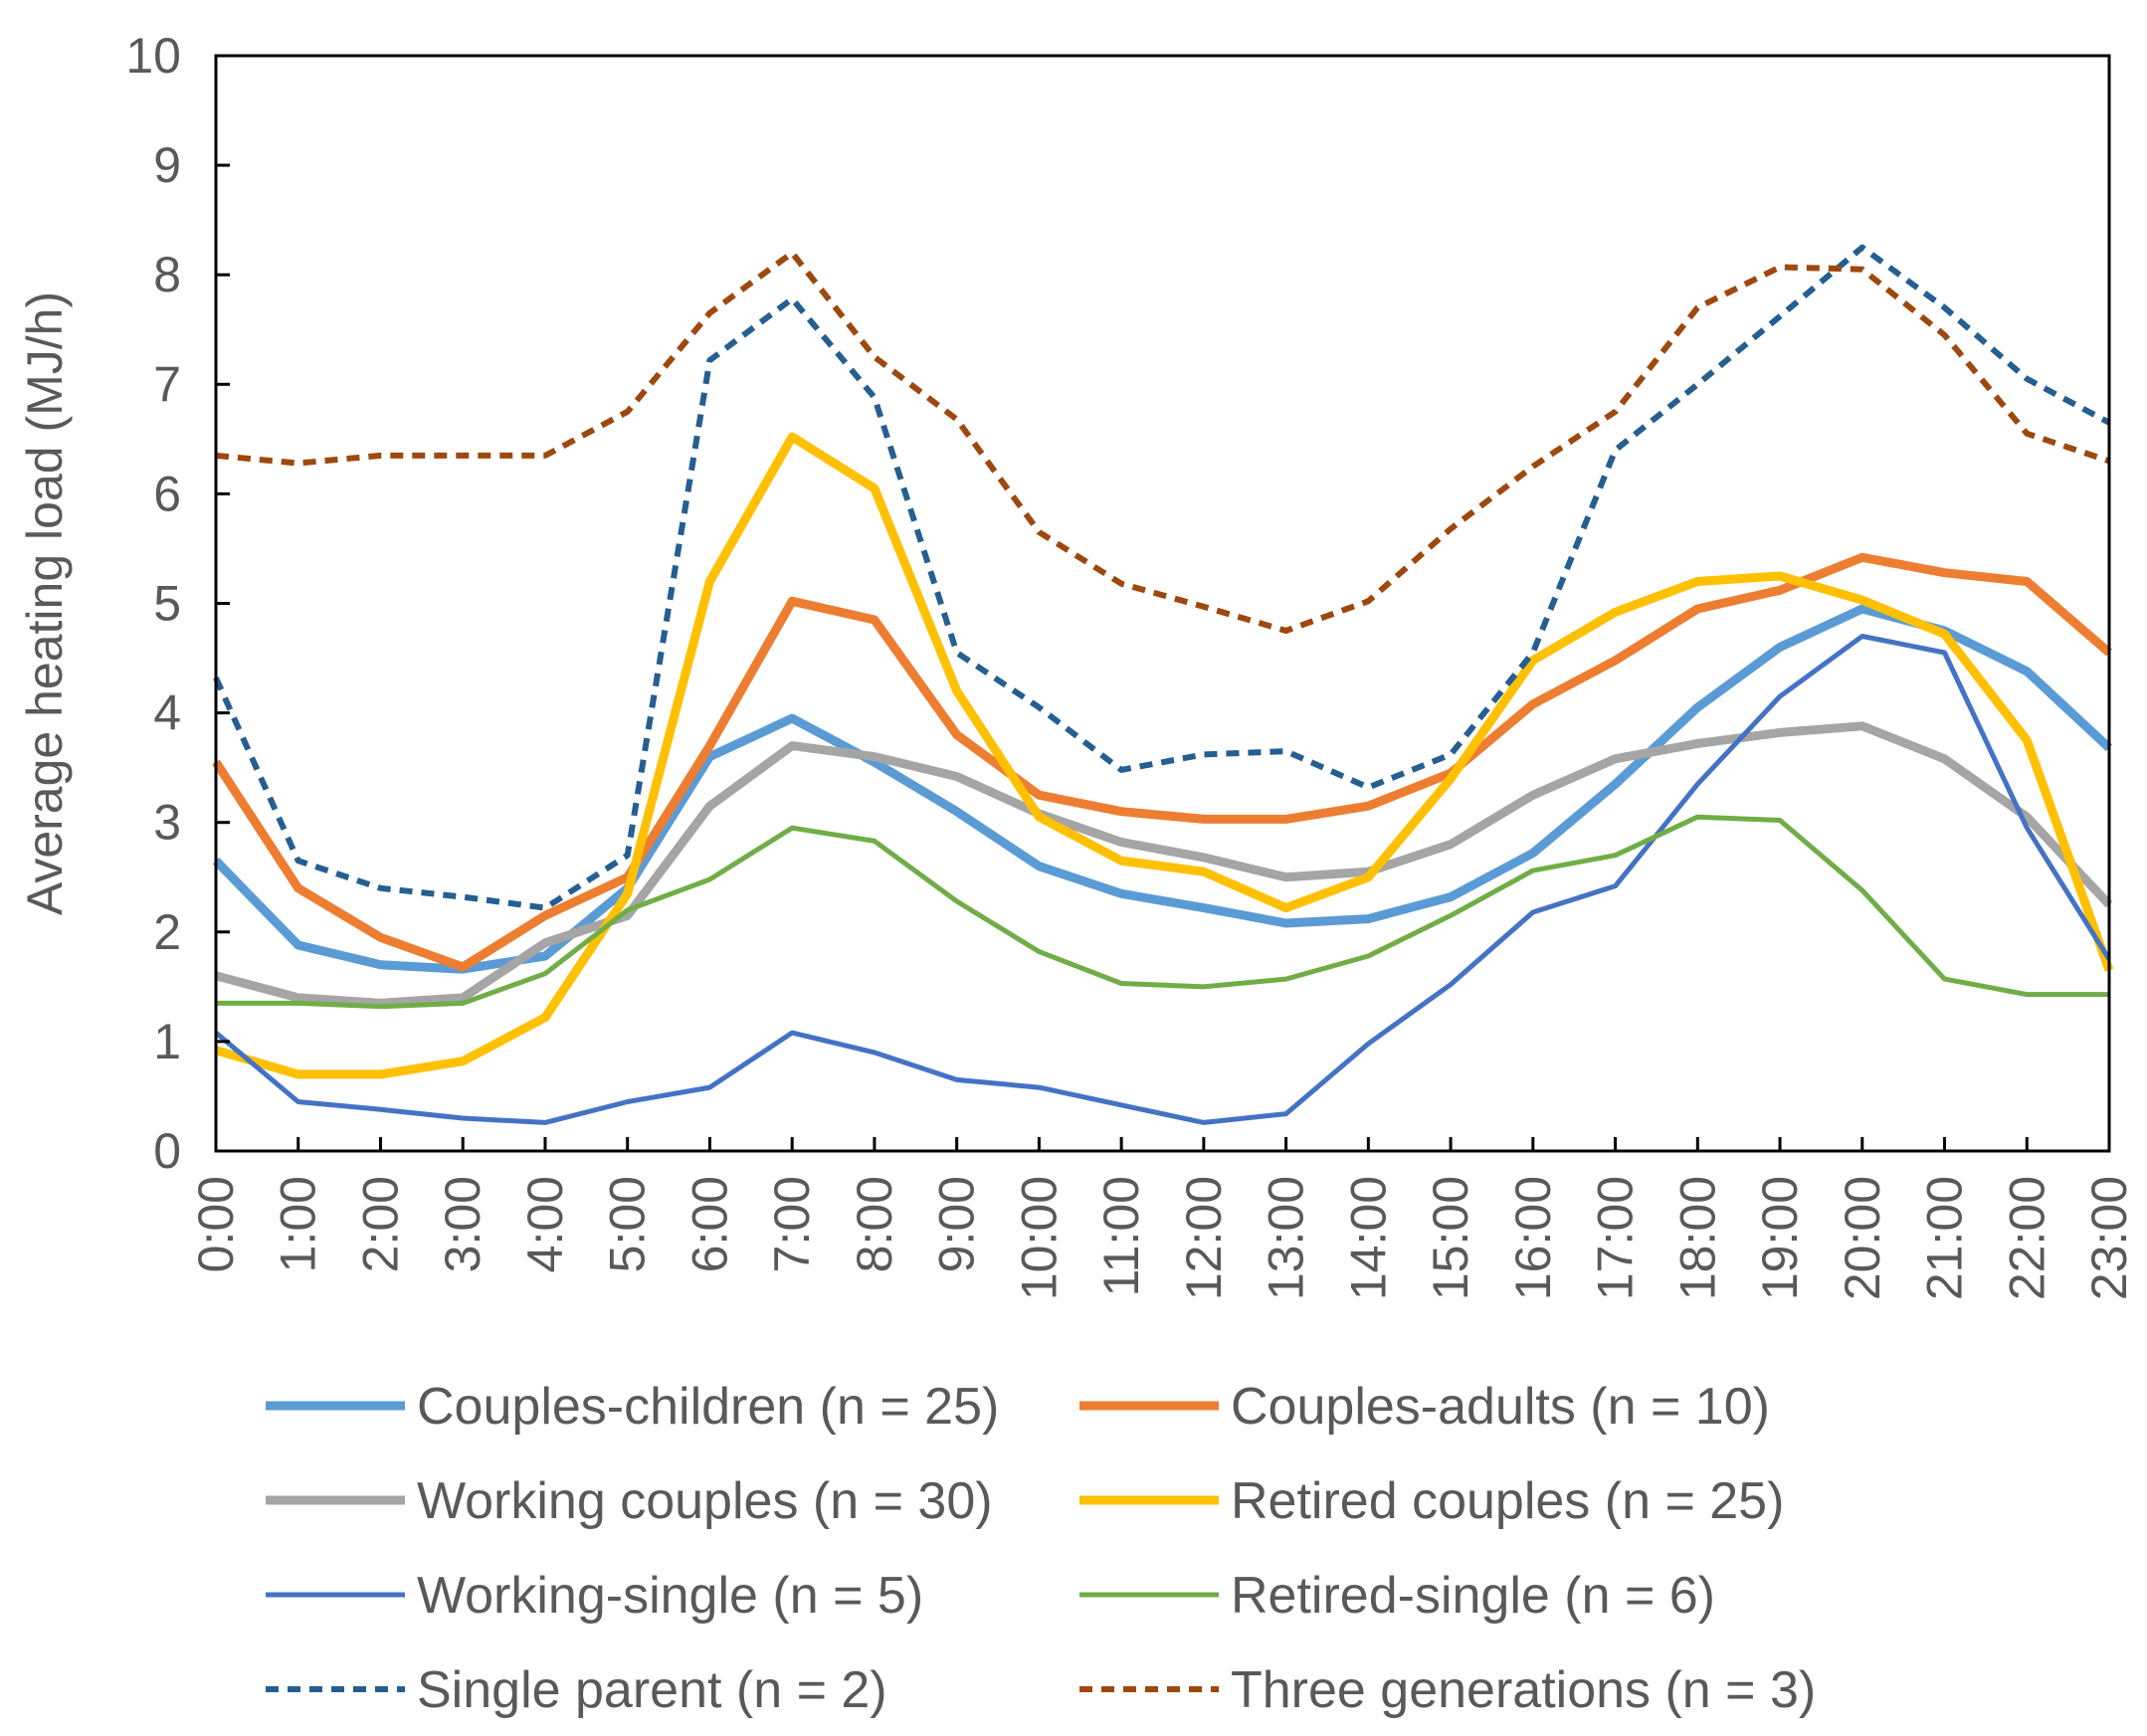 This screenshot has width=2147, height=1736. Describe the element at coordinates (545, 1224) in the screenshot. I see `x-tick-label: 4:00` at that location.